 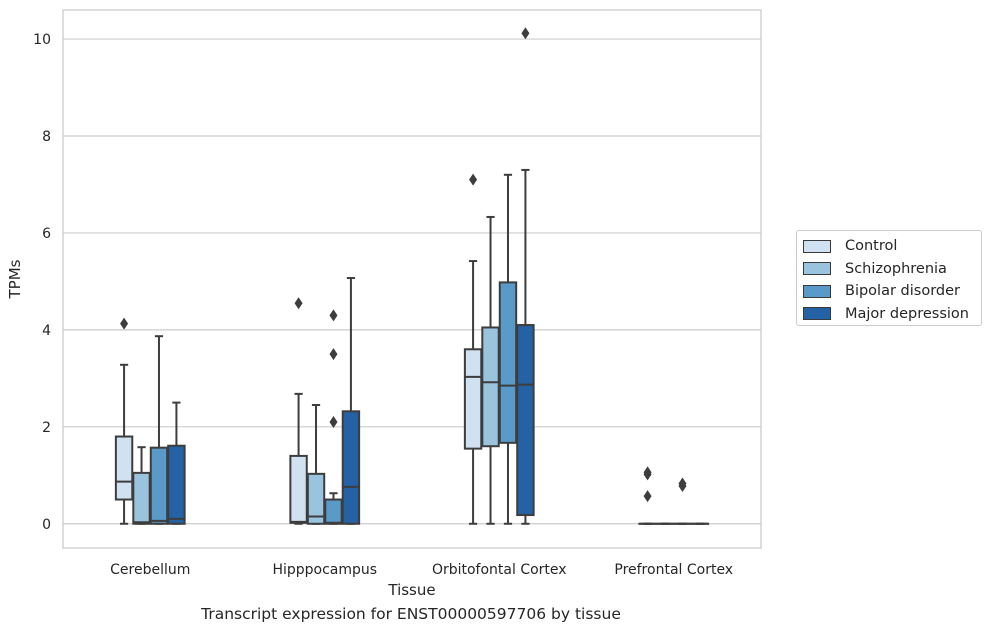 What do you see at coordinates (46, 428) in the screenshot?
I see `y-tick-label: 2` at bounding box center [46, 428].